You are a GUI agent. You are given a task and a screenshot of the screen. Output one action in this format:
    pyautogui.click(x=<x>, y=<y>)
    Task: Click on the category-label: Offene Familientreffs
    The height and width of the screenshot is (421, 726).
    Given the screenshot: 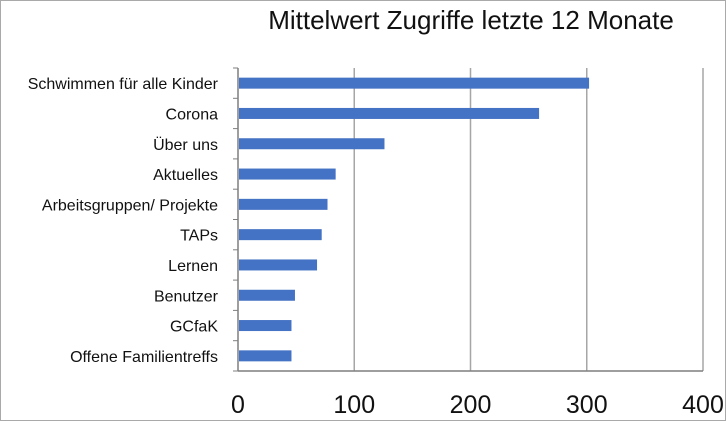 What is the action you would take?
    pyautogui.click(x=144, y=357)
    